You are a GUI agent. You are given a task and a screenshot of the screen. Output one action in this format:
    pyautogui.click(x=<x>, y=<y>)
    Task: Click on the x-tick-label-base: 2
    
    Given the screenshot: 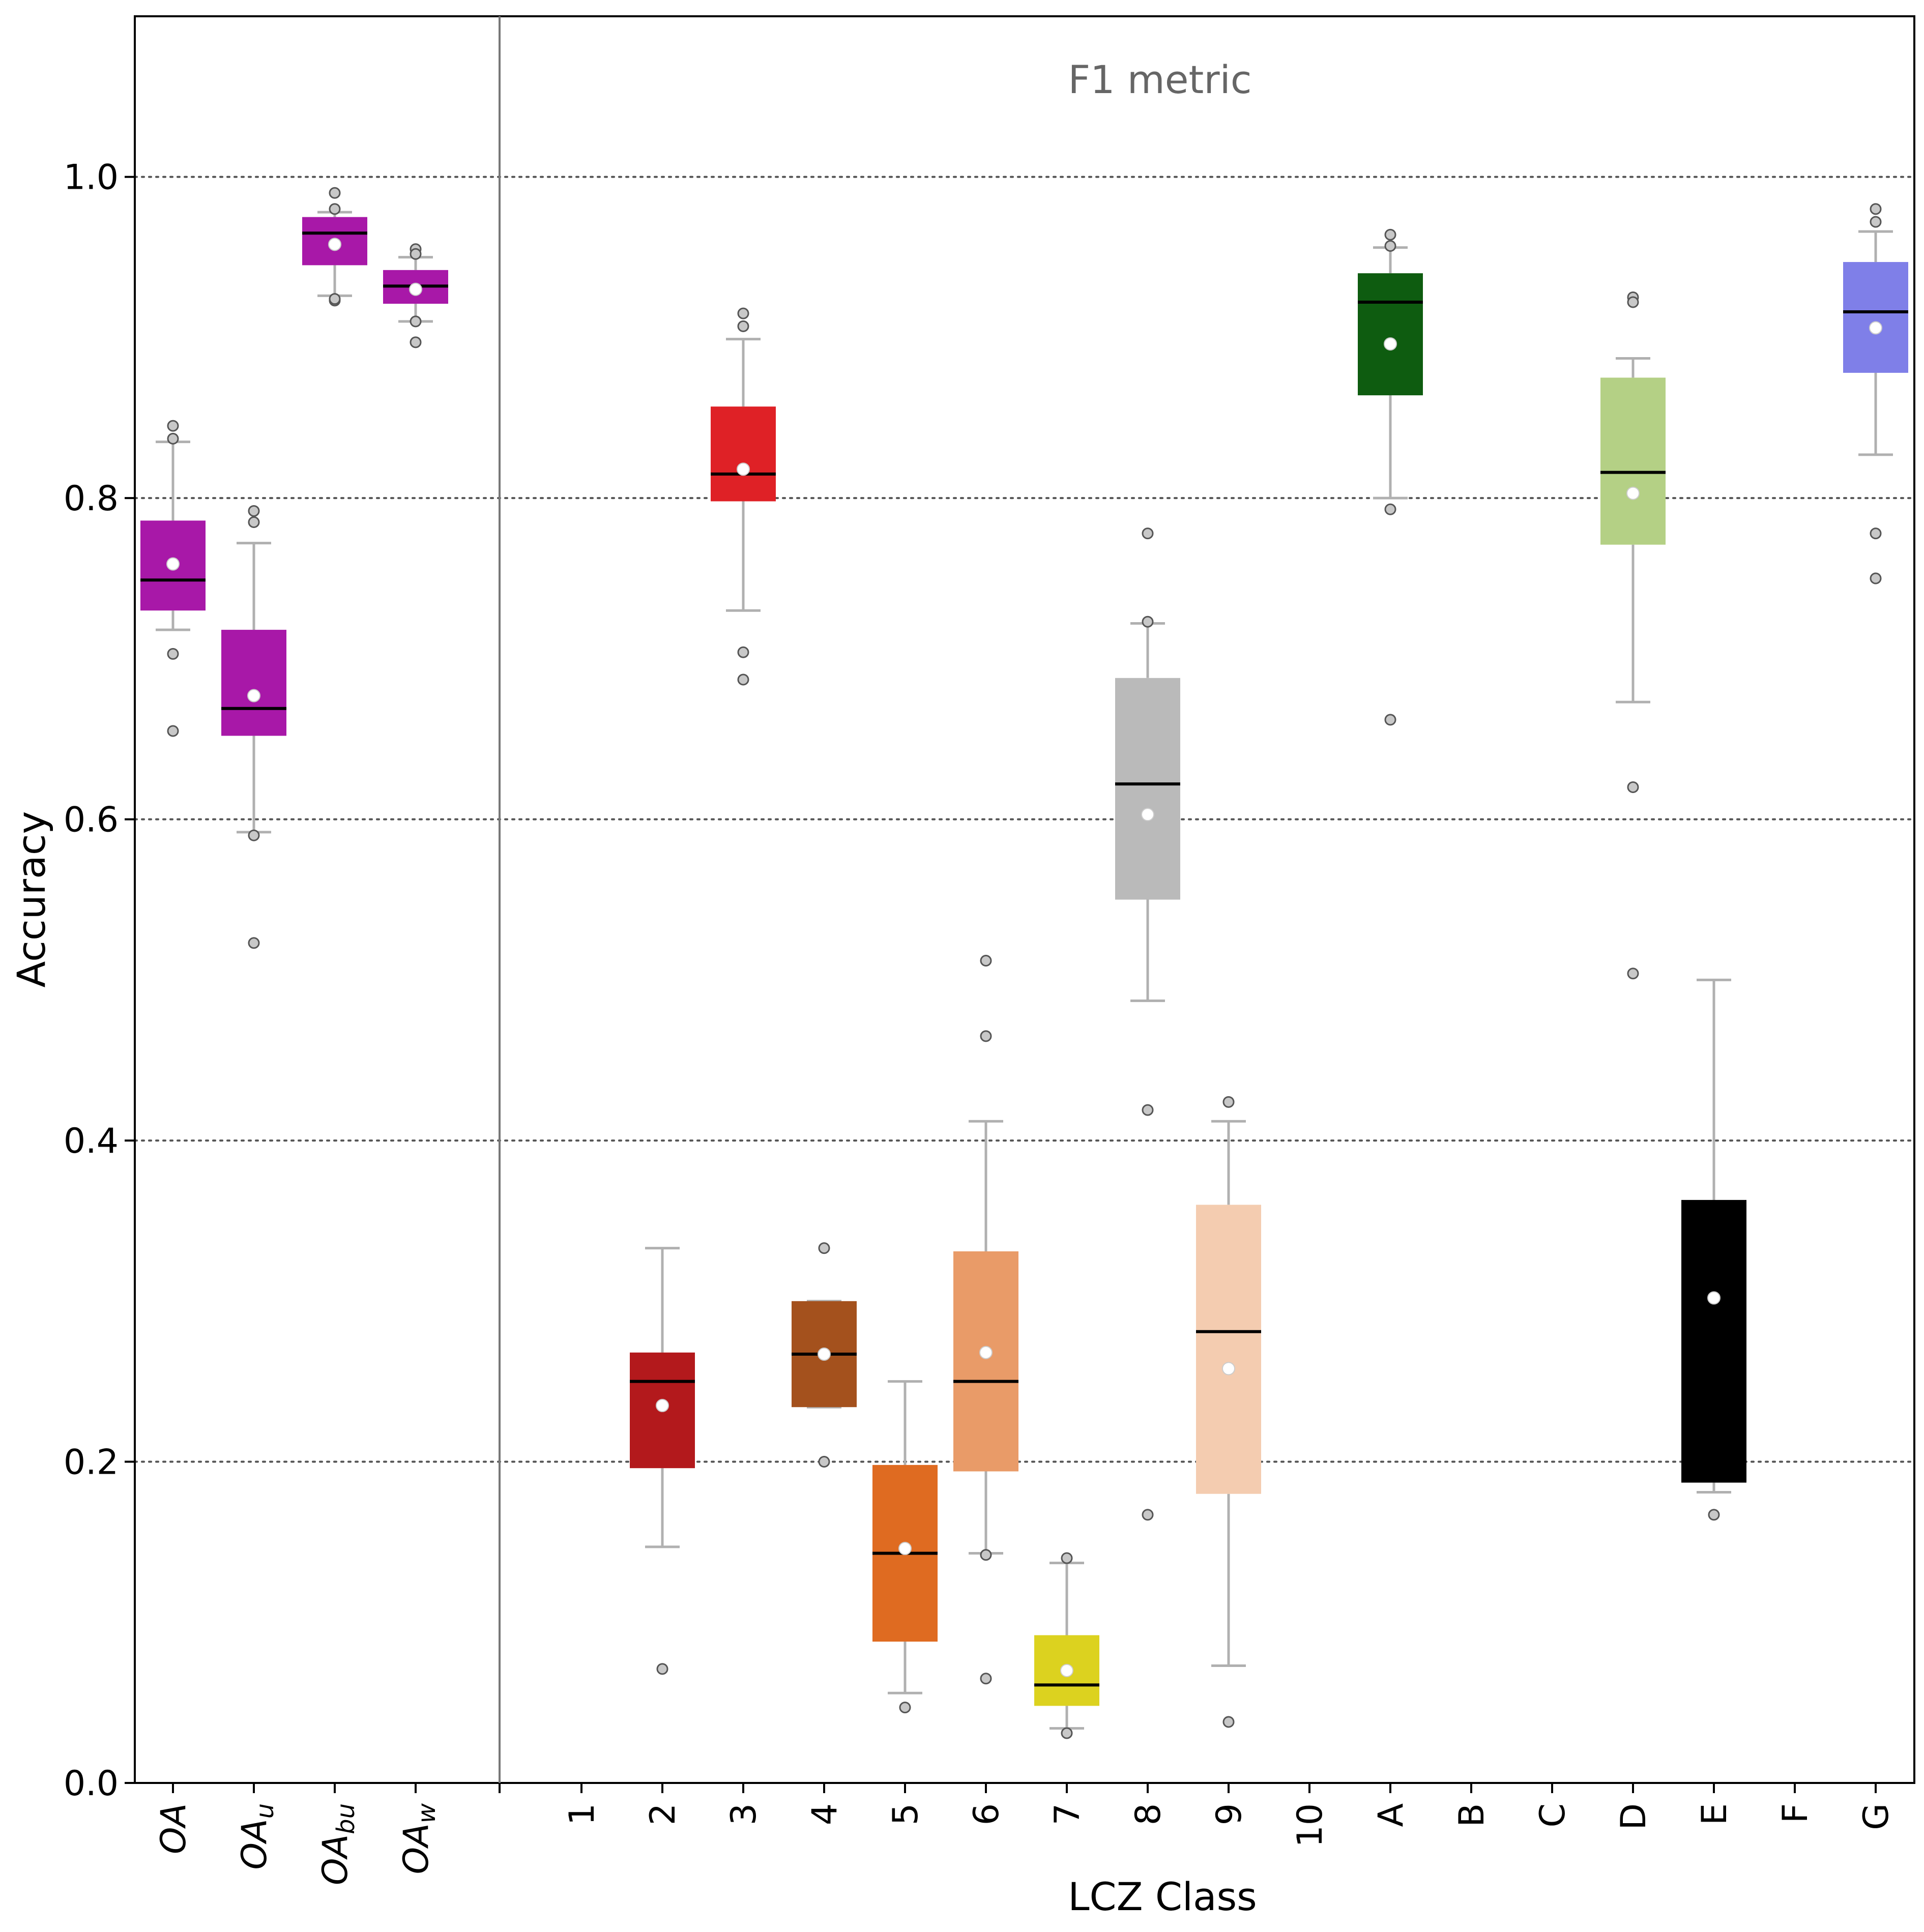 What is the action you would take?
    pyautogui.click(x=663, y=1814)
    